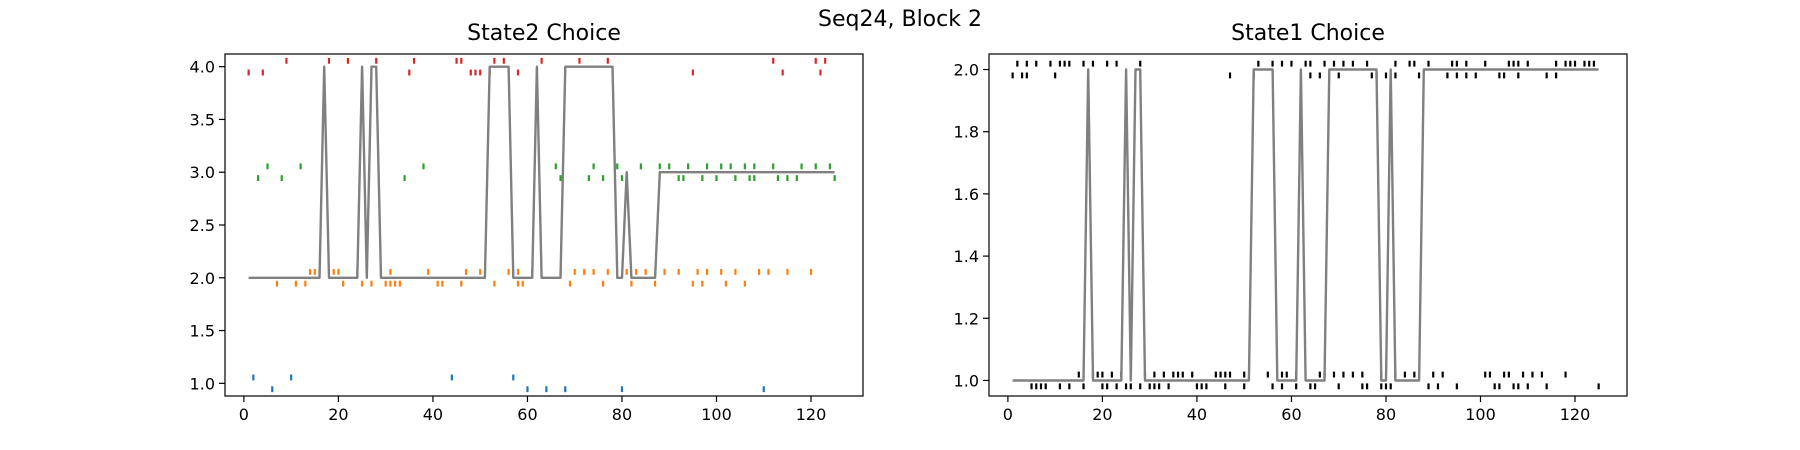 Image resolution: width=1800 pixels, height=450 pixels. I want to click on y-tick-label: 1.8, so click(966, 132).